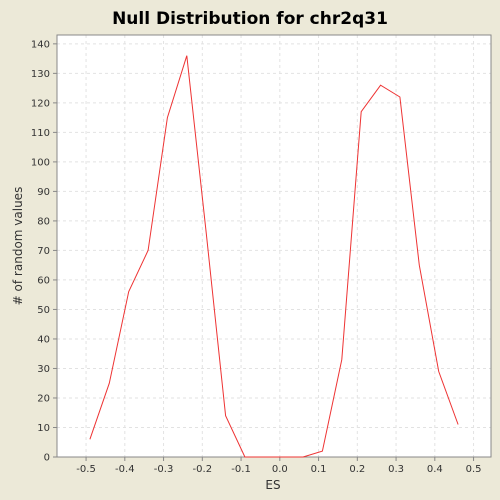 This screenshot has width=500, height=500. What do you see at coordinates (435, 469) in the screenshot?
I see `x-tick-label: 0.4` at bounding box center [435, 469].